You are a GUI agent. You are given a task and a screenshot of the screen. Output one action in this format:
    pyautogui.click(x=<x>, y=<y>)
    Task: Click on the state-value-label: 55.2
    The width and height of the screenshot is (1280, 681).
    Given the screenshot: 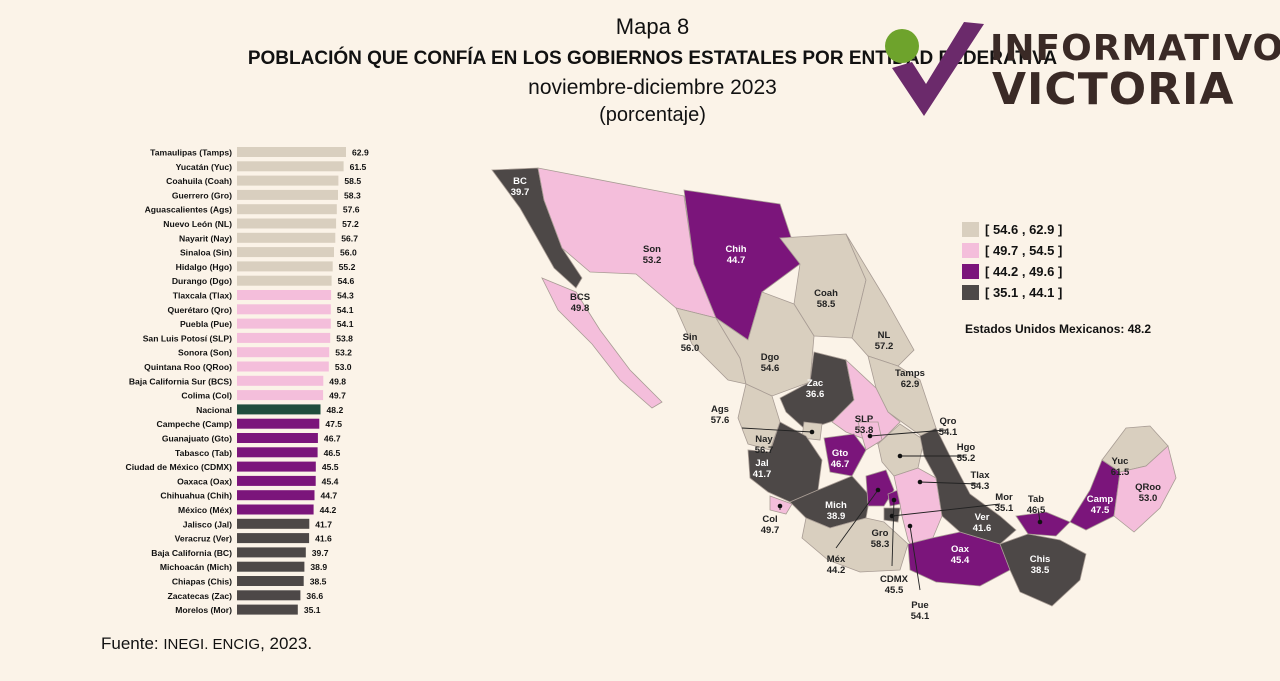 What is the action you would take?
    pyautogui.click(x=966, y=458)
    